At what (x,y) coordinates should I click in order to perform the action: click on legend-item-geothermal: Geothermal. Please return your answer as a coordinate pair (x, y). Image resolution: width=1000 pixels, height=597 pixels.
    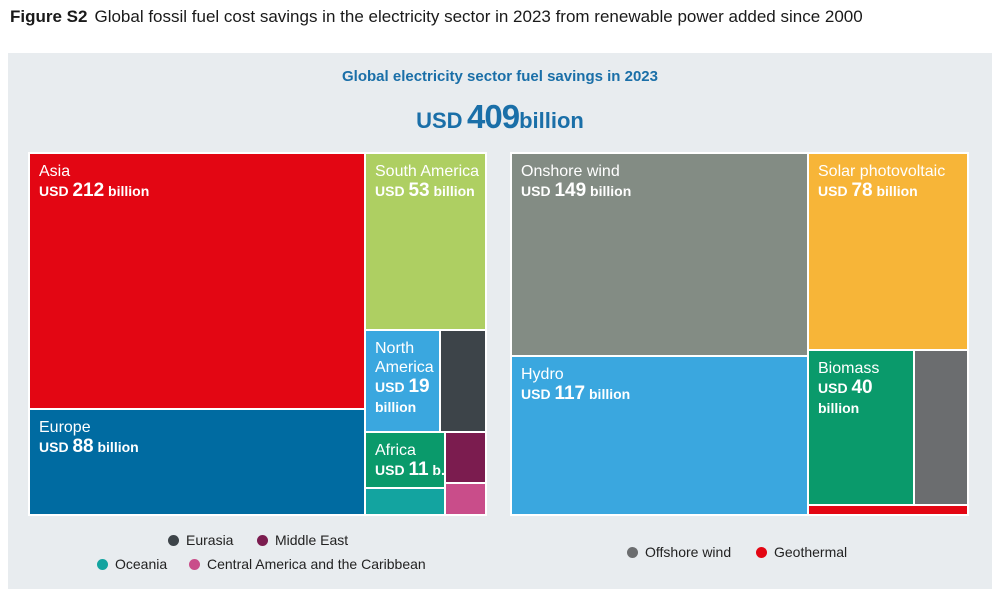
    Looking at the image, I should click on (801, 552).